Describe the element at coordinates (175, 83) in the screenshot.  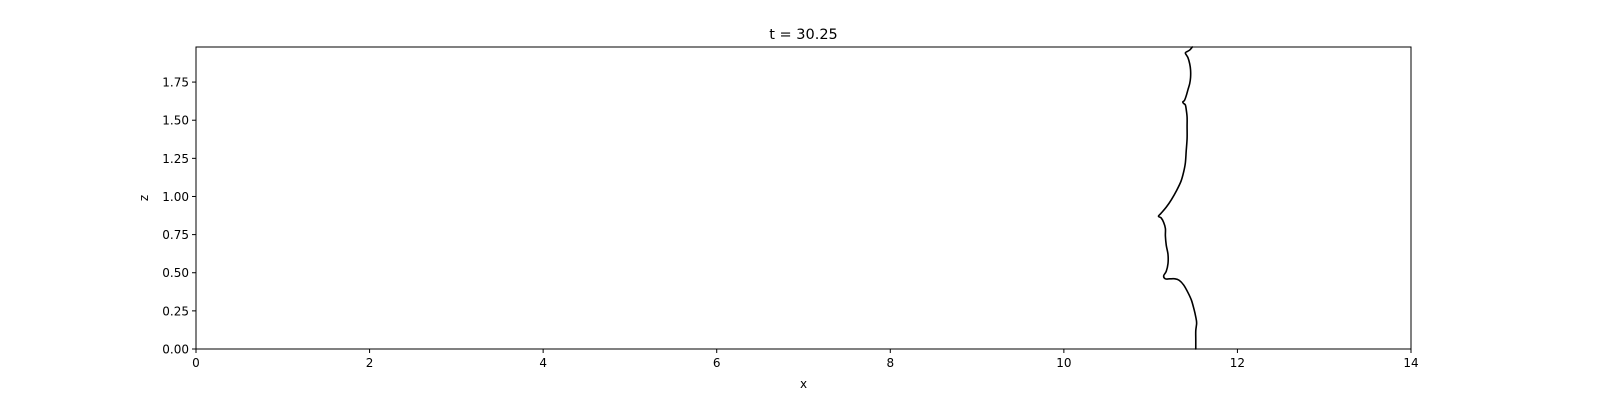
I see `y-tick-label: 1.75` at that location.